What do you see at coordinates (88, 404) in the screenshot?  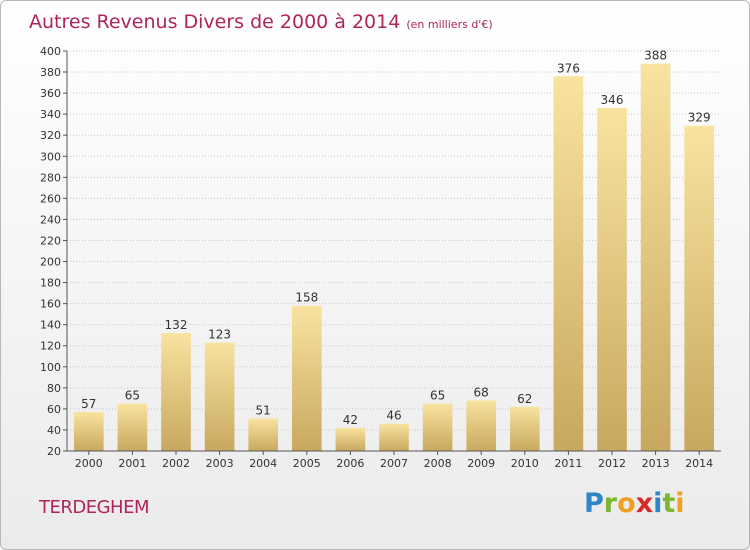 I see `bar-value-label: 57` at bounding box center [88, 404].